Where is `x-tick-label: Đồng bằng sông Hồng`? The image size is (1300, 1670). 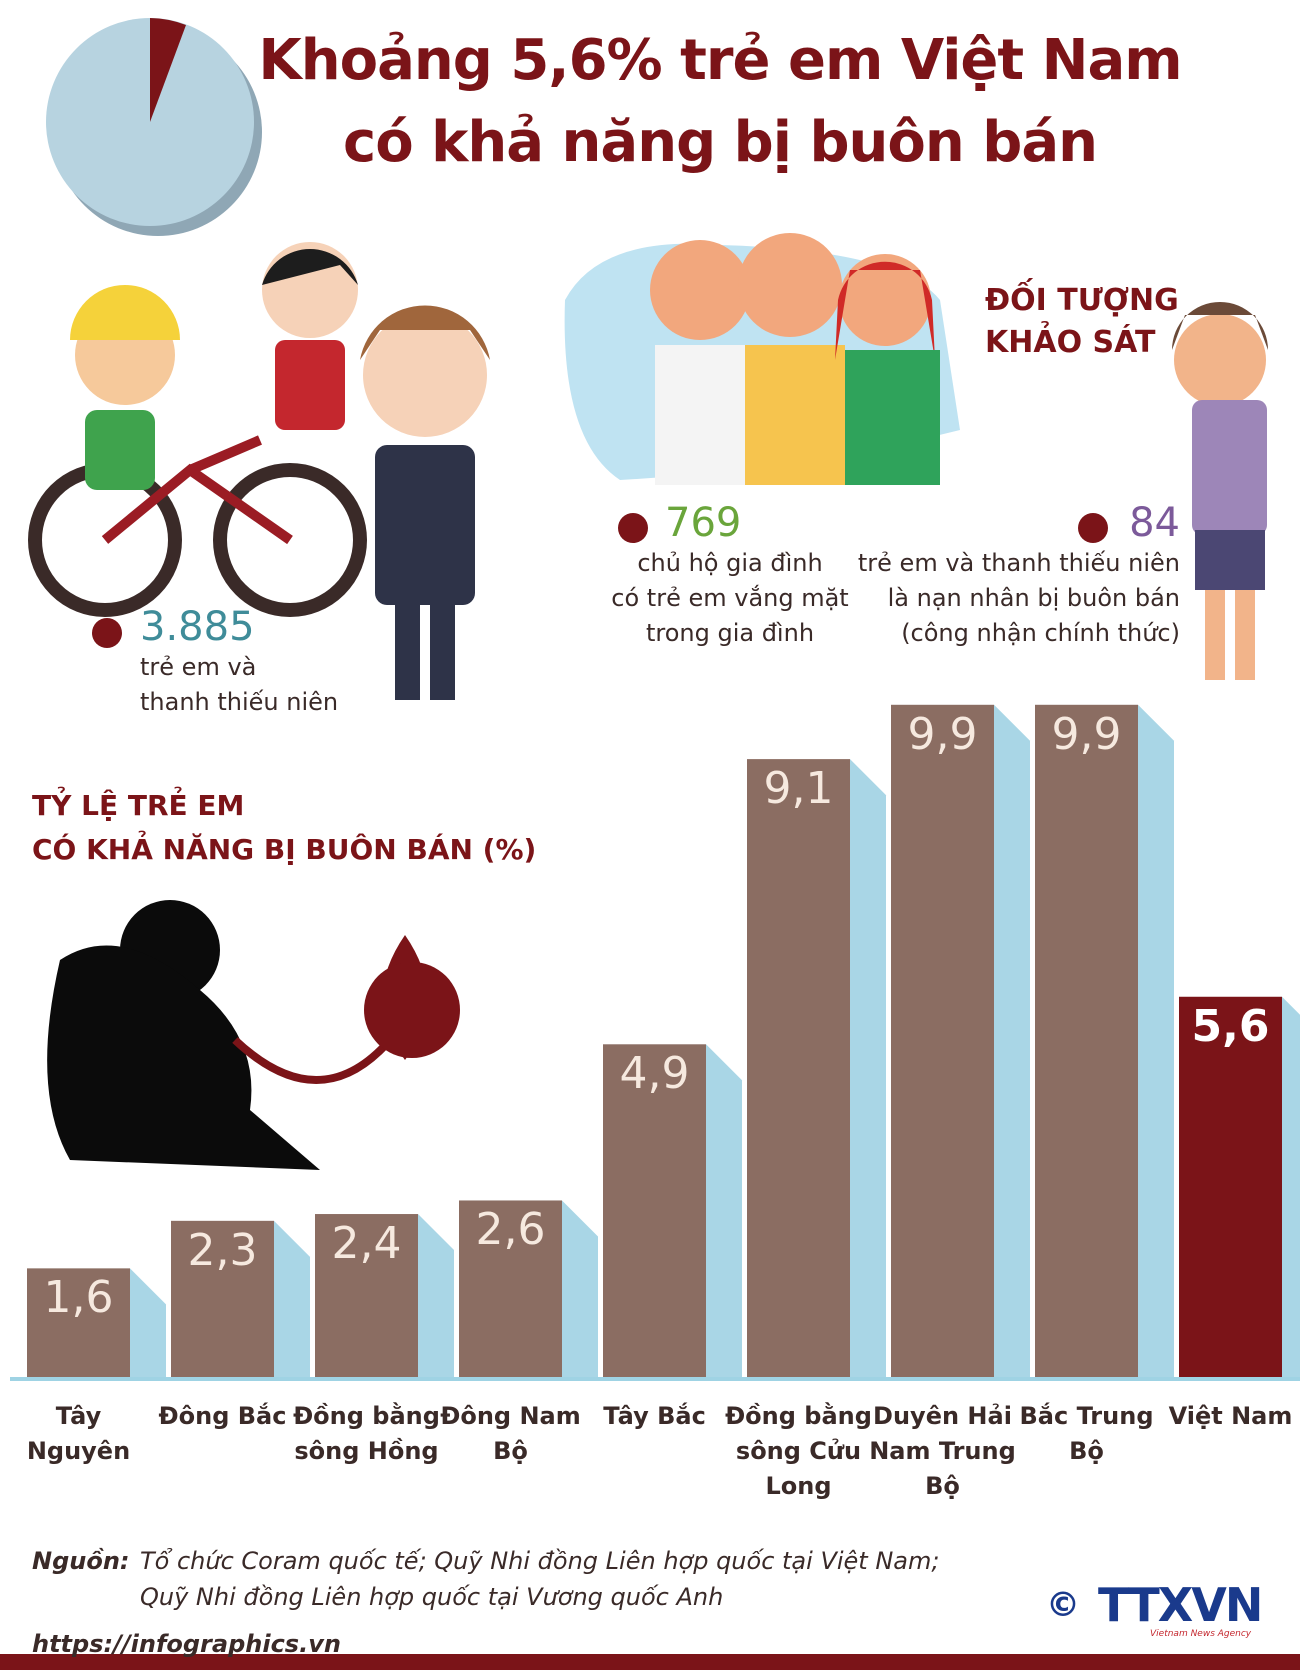 x-tick-label: Đồng bằng sông Hồng is located at coordinates (366, 1433).